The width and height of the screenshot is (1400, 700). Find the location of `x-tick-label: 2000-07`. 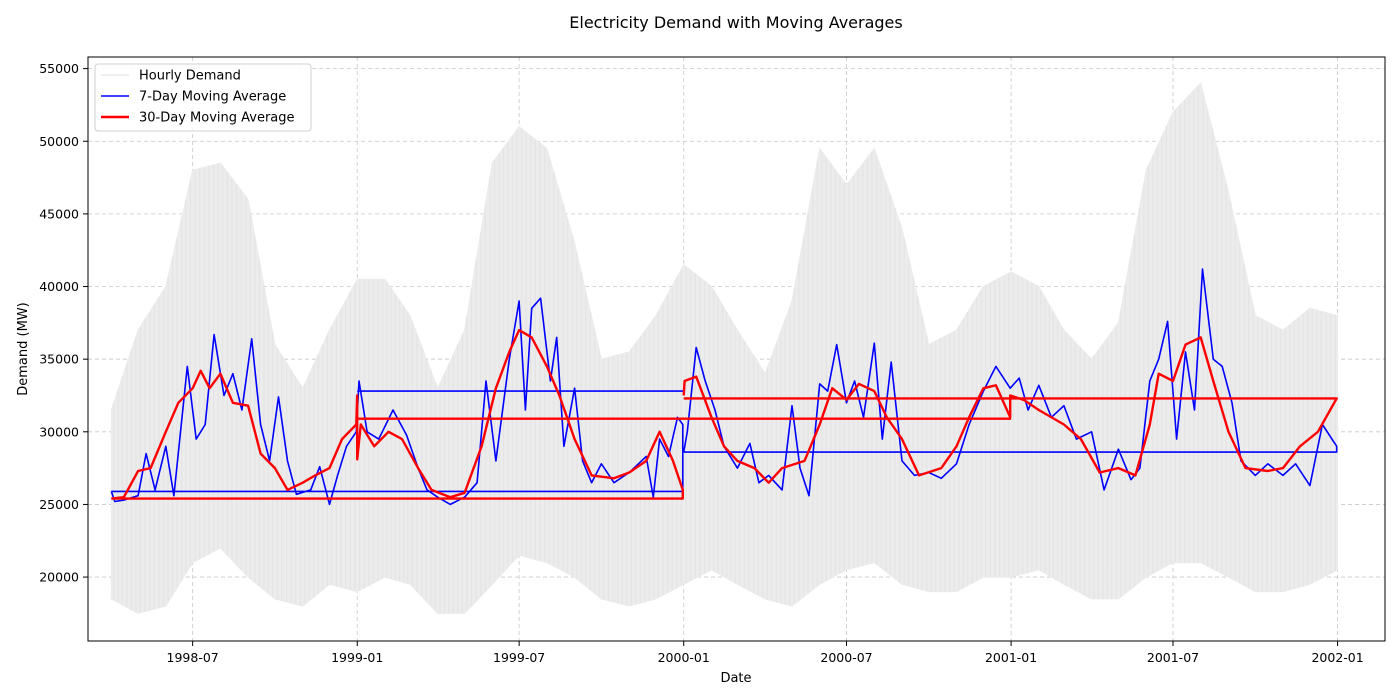

x-tick-label: 2000-07 is located at coordinates (846, 657).